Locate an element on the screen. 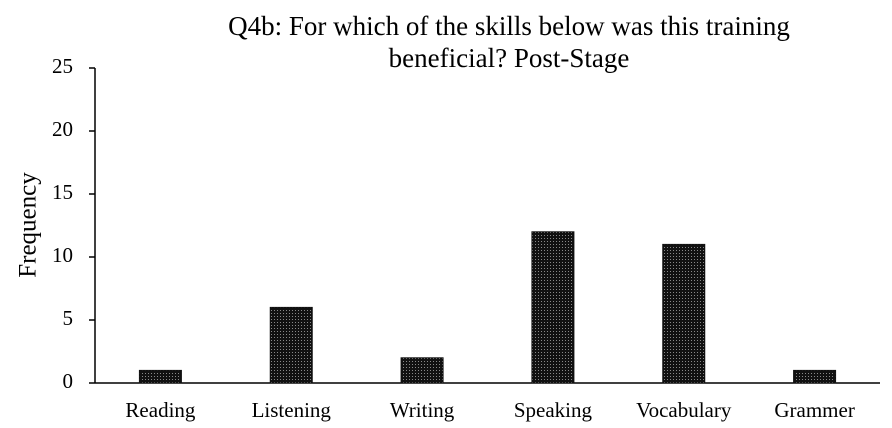 Image resolution: width=892 pixels, height=428 pixels. y-tick-label: 0 is located at coordinates (68, 381).